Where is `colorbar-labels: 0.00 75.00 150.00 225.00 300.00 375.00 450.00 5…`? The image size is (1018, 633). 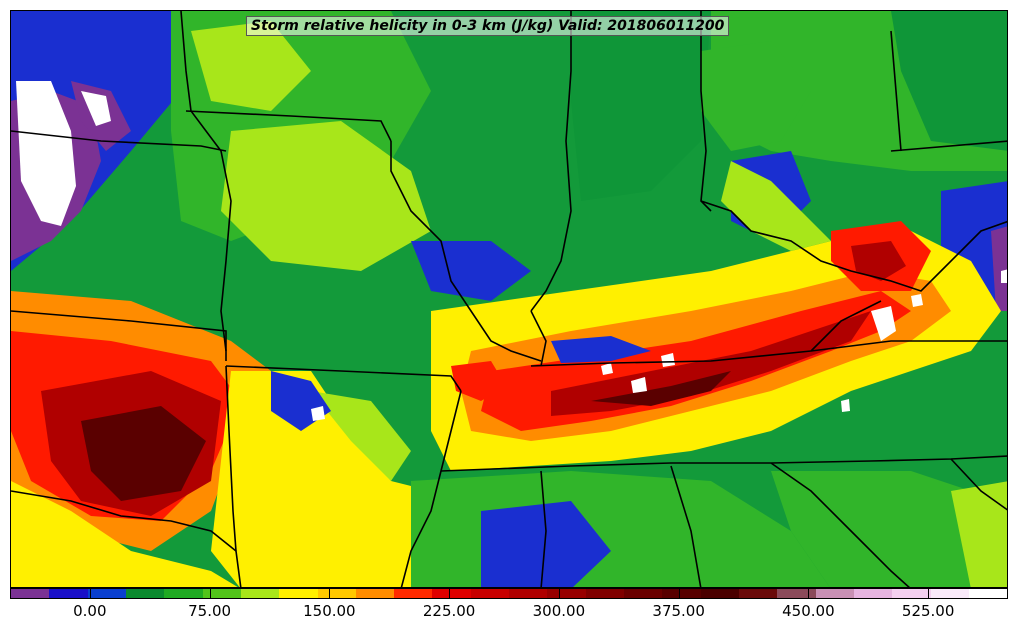 colorbar-labels: 0.00 75.00 150.00 225.00 300.00 375.00 450.00 5… is located at coordinates (509, 606).